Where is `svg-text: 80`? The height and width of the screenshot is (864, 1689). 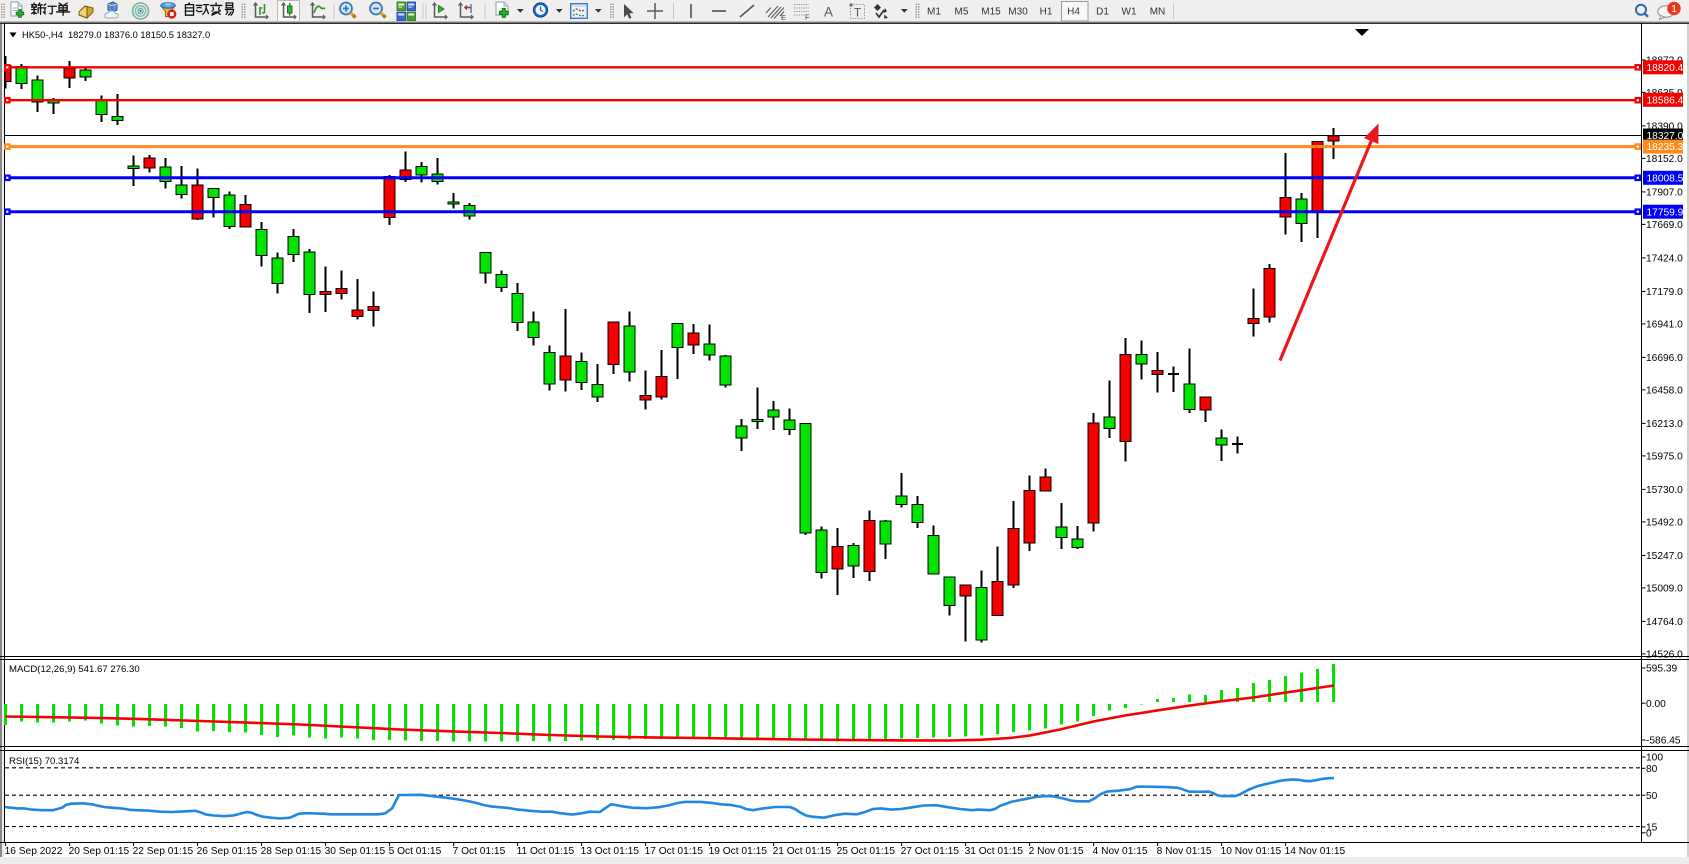
svg-text: 80 is located at coordinates (1652, 769).